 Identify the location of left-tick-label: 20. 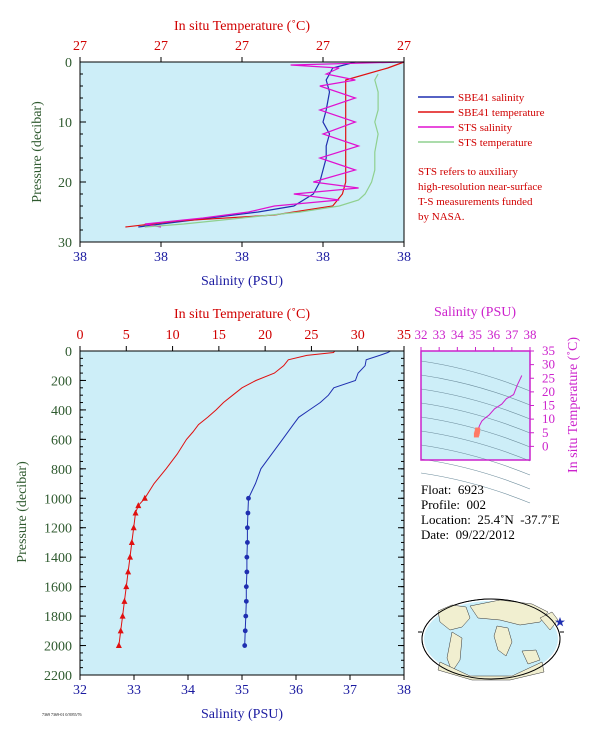
(65, 183).